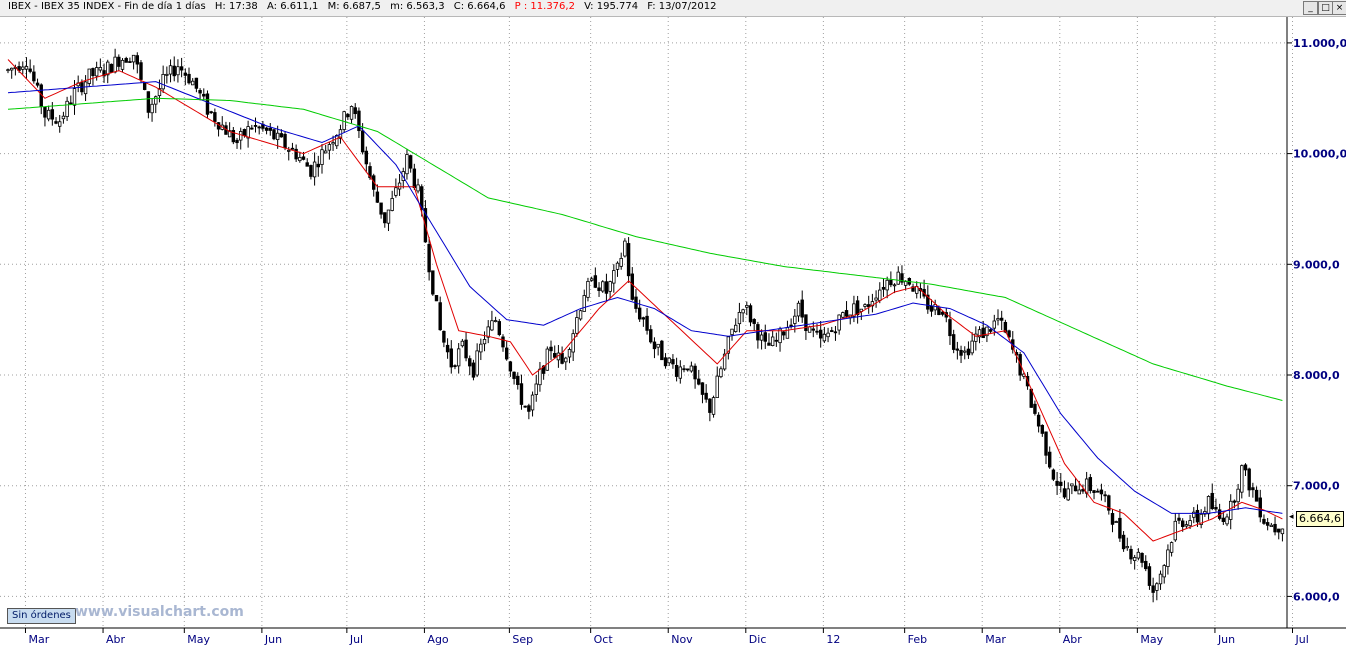 The image size is (1346, 647). What do you see at coordinates (116, 639) in the screenshot?
I see `x-axis-month-label: Abr` at bounding box center [116, 639].